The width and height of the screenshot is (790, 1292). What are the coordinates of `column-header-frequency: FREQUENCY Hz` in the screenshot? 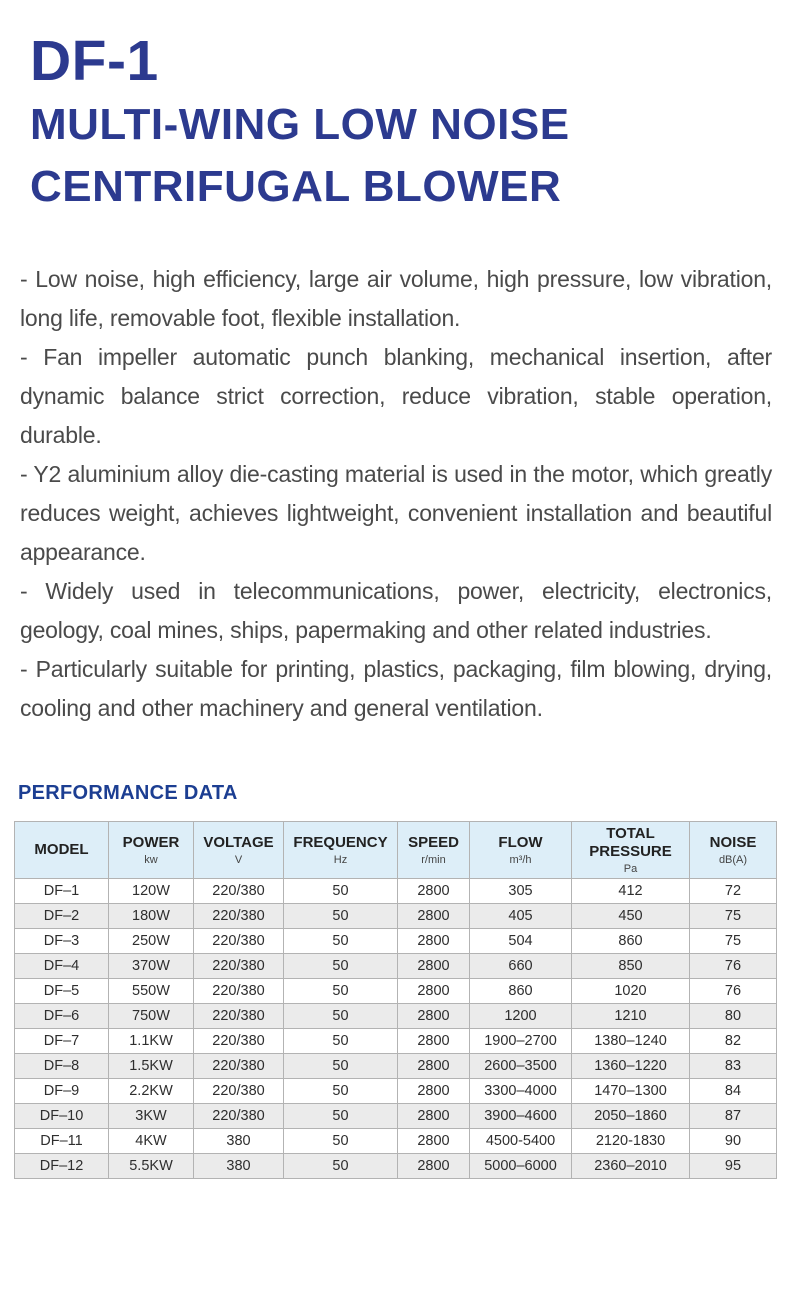 It's located at (340, 850).